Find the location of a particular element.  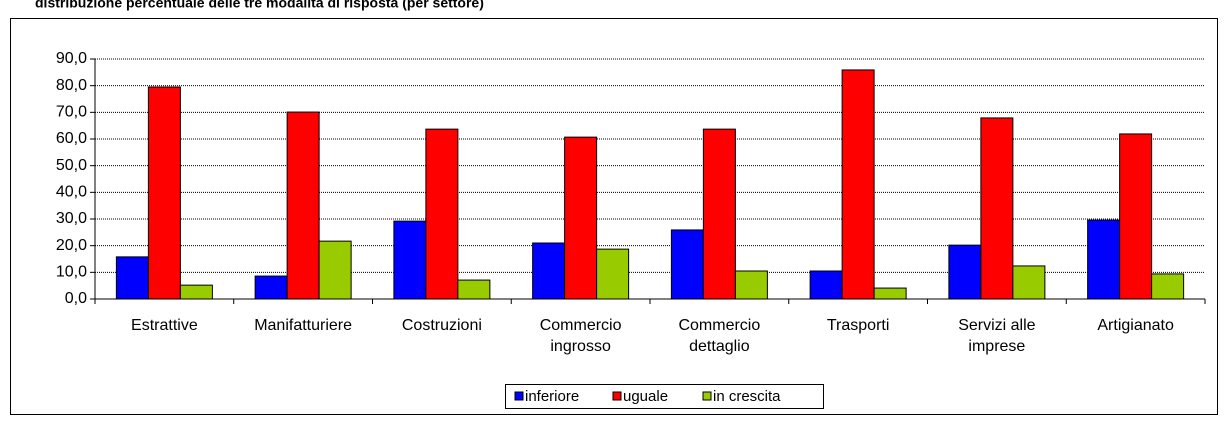

y-tick-label: 20,0 is located at coordinates (71, 245).